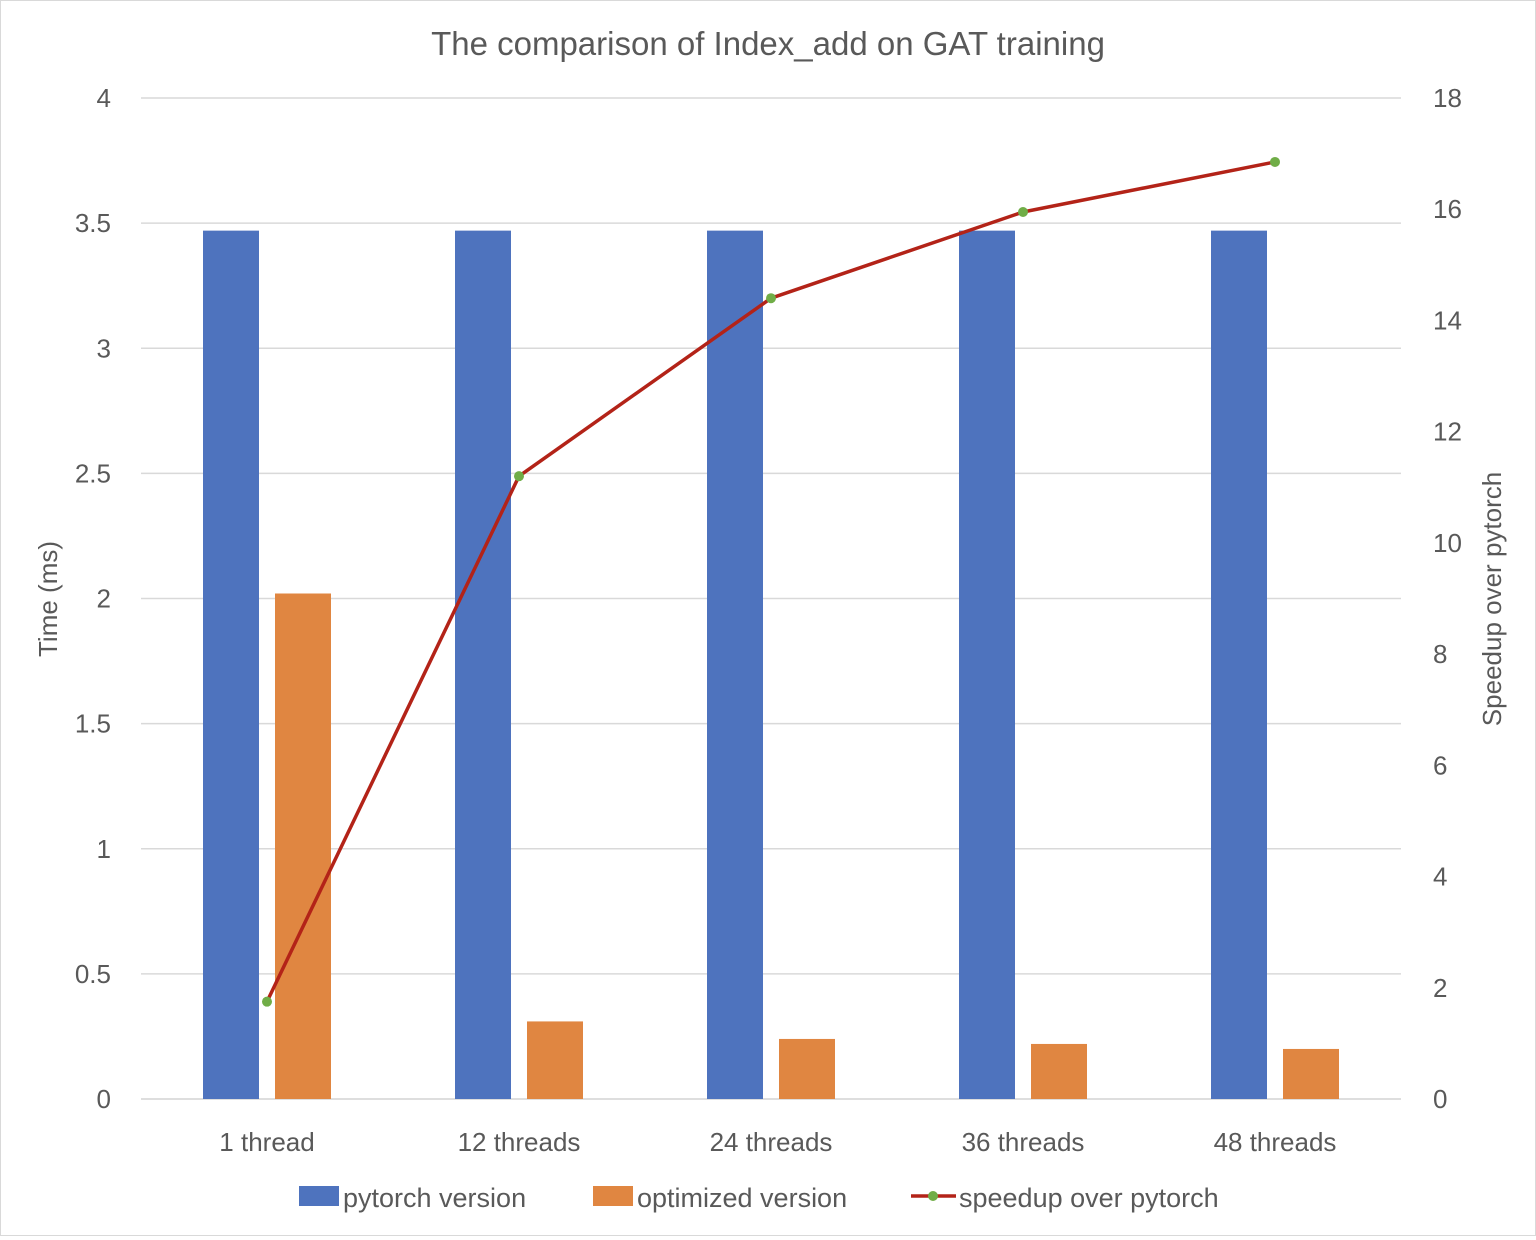 This screenshot has width=1536, height=1240. Describe the element at coordinates (1447, 209) in the screenshot. I see `right-tick-label: 16` at that location.